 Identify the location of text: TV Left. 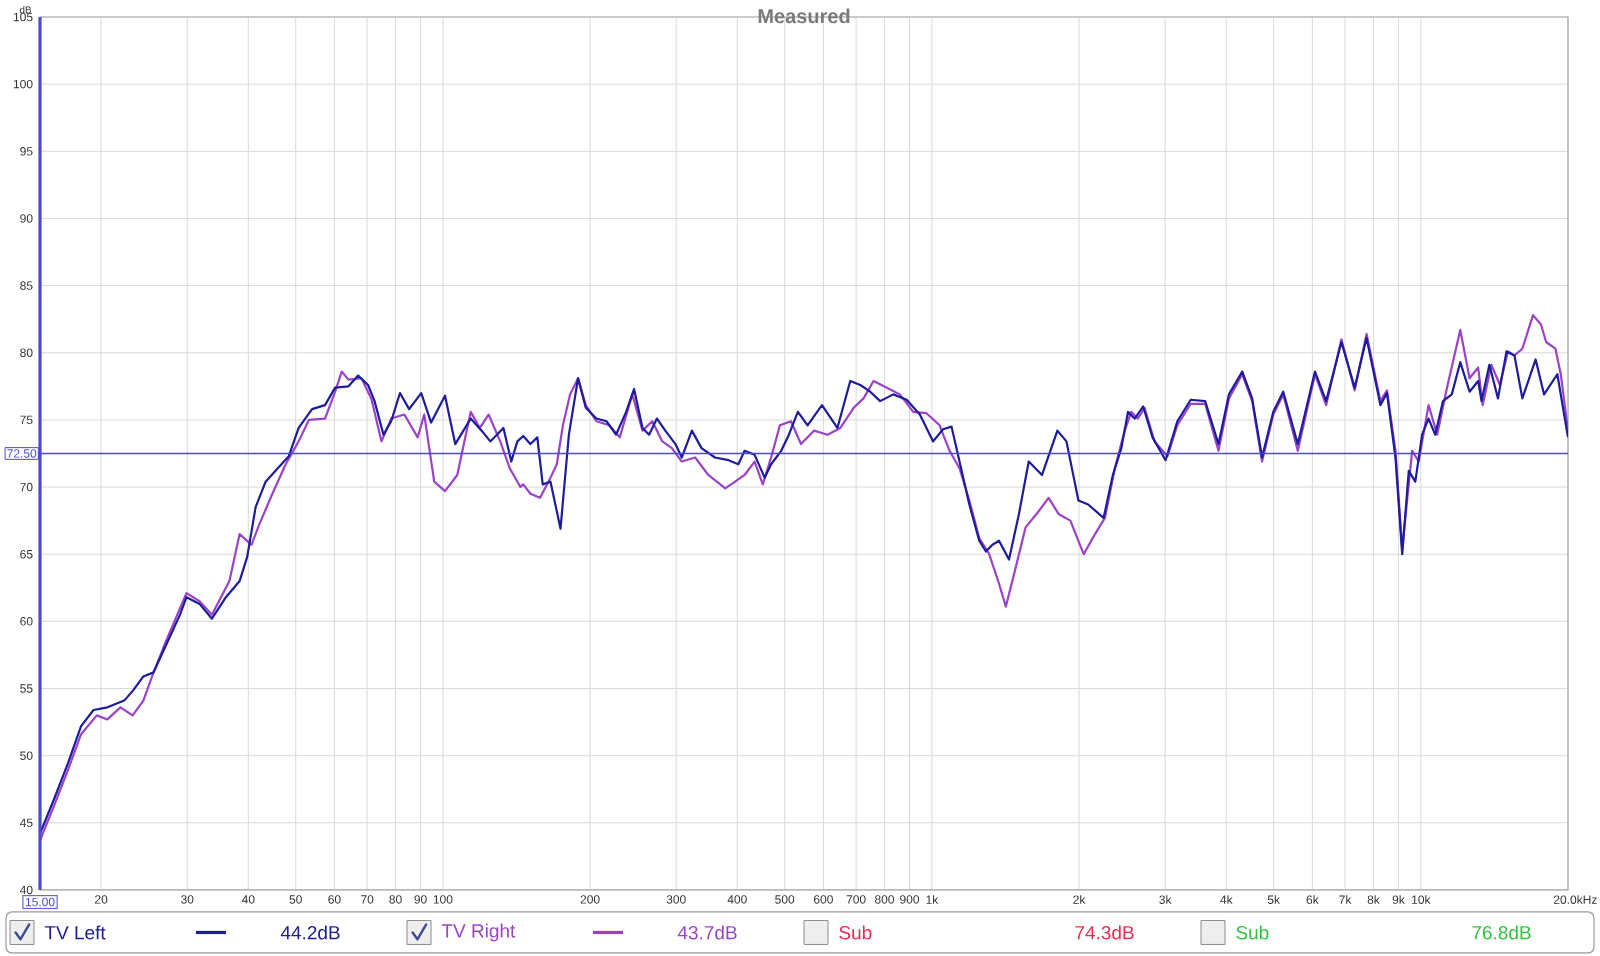
(75, 932).